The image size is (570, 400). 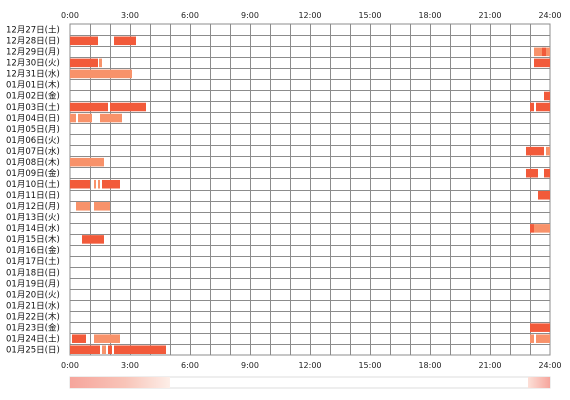 I want to click on row-label: 12月27日(土), so click(x=33, y=30).